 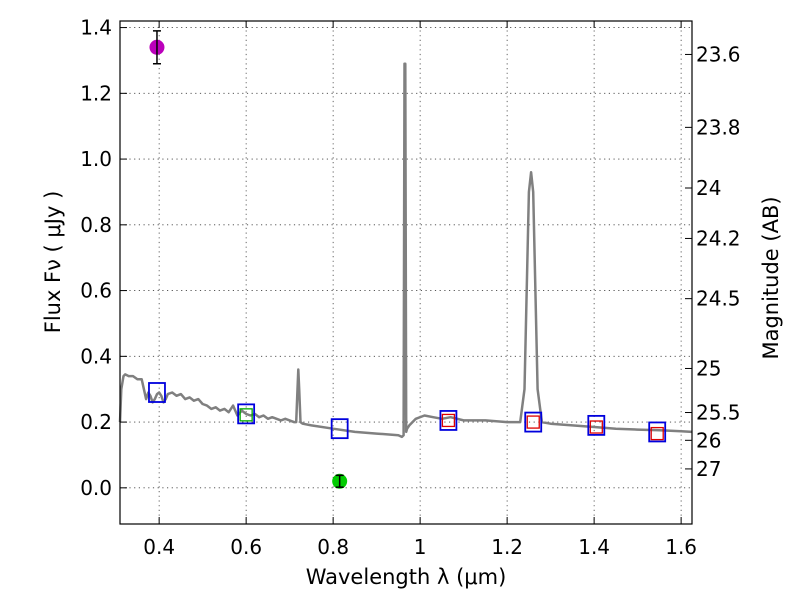 What do you see at coordinates (406, 577) in the screenshot?
I see `x-axis-label: Wavelength λ (μm)` at bounding box center [406, 577].